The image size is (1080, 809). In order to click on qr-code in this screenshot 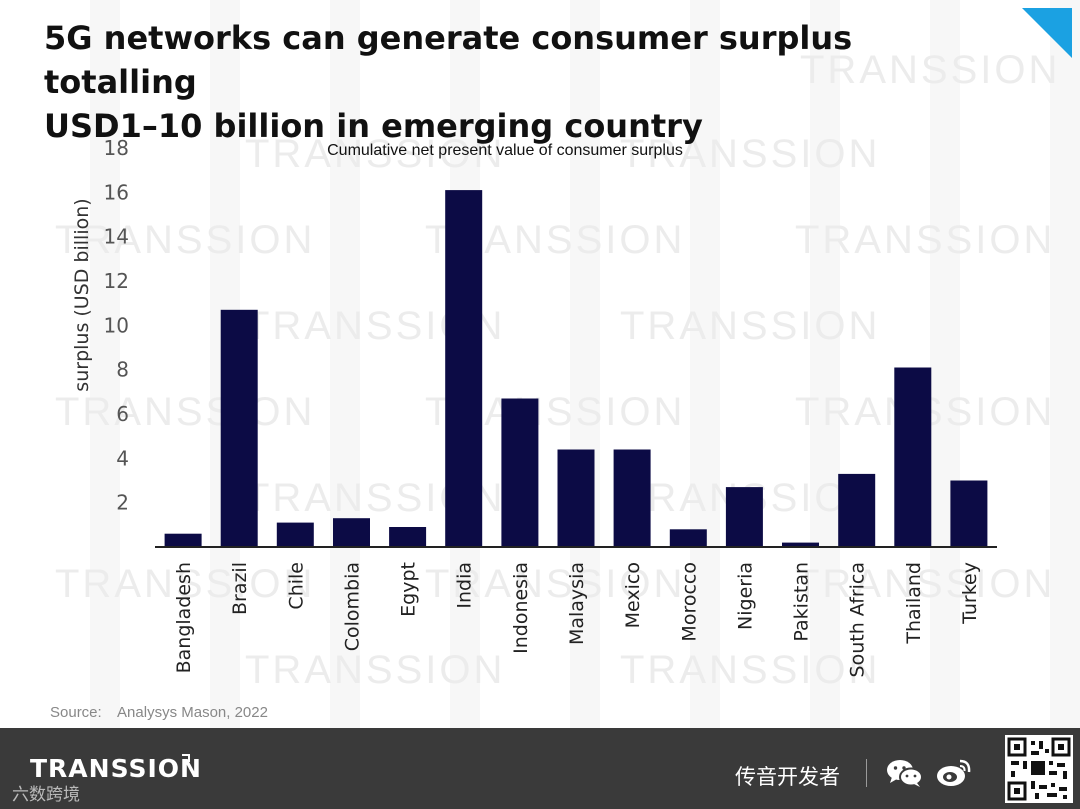, I will do `click(1039, 769)`.